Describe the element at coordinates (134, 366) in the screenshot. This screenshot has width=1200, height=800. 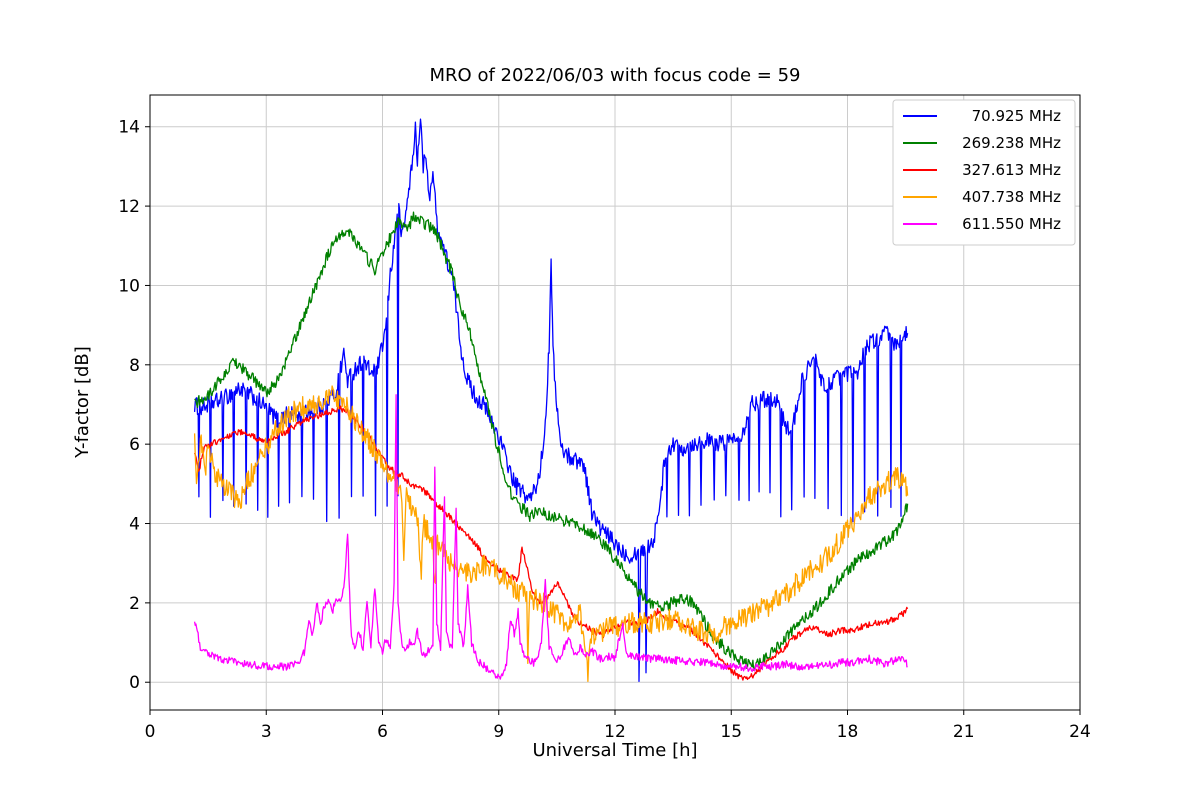
I see `y-tick-label: 8` at that location.